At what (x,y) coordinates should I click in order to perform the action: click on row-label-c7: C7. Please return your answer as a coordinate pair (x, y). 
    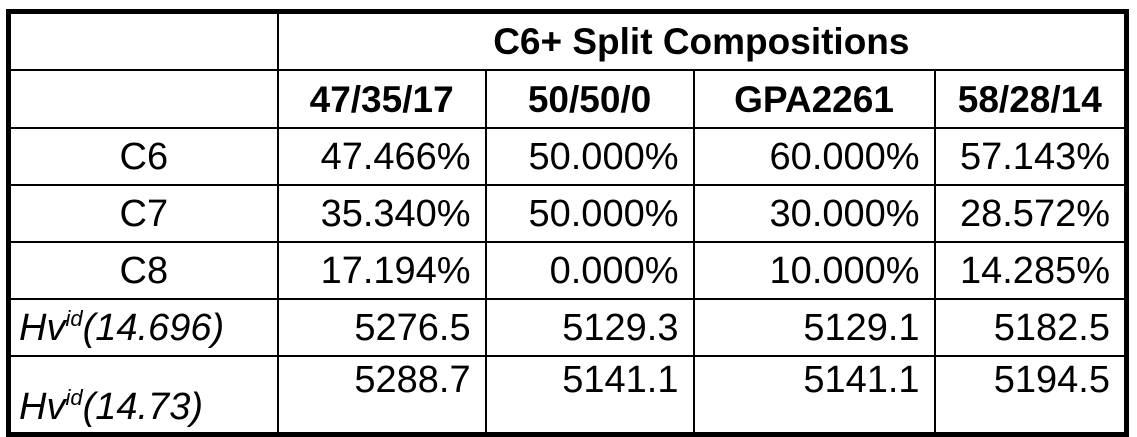
    Looking at the image, I should click on (143, 213).